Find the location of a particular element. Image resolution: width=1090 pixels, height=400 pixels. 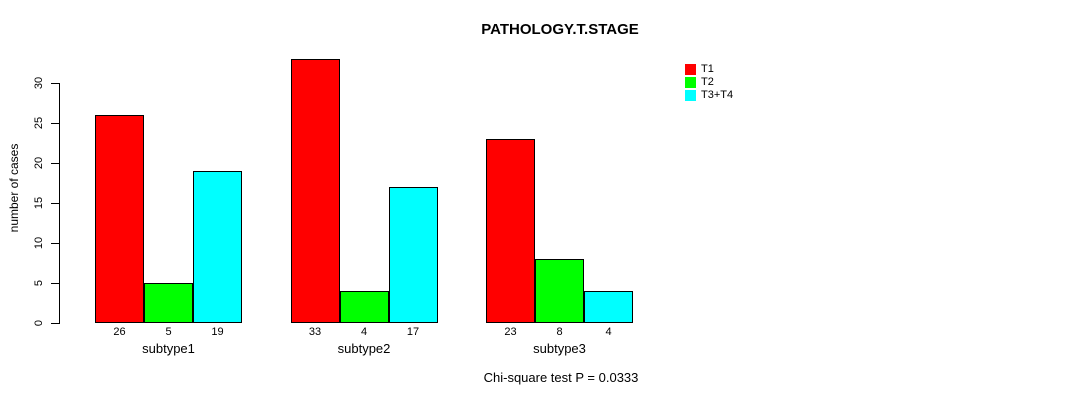

y-axis-tick-label: 0 is located at coordinates (39, 323).